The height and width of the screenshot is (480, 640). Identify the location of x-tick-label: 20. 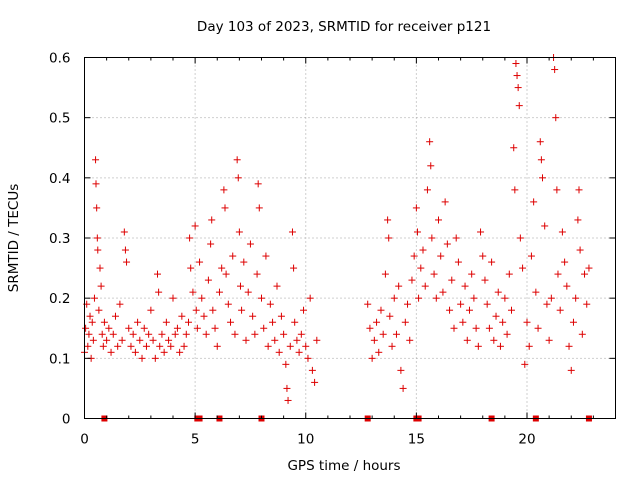
(526, 440).